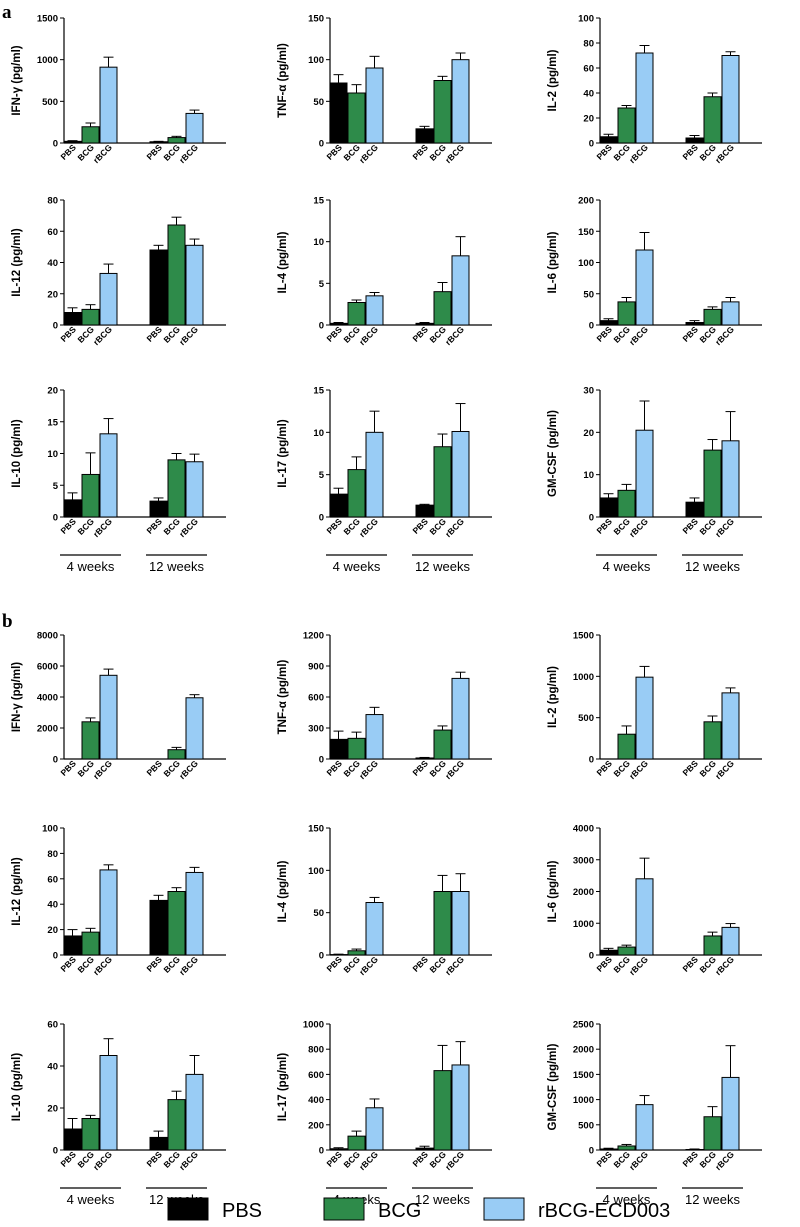 The height and width of the screenshot is (1227, 800). What do you see at coordinates (553, 697) in the screenshot?
I see `y-axis-label: IL-2 (pg/ml)` at bounding box center [553, 697].